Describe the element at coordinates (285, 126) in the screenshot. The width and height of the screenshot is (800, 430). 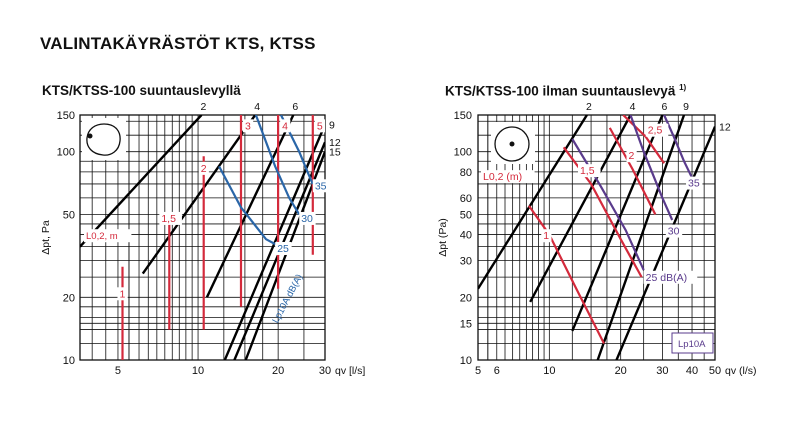
I see `throw-label: 4` at that location.